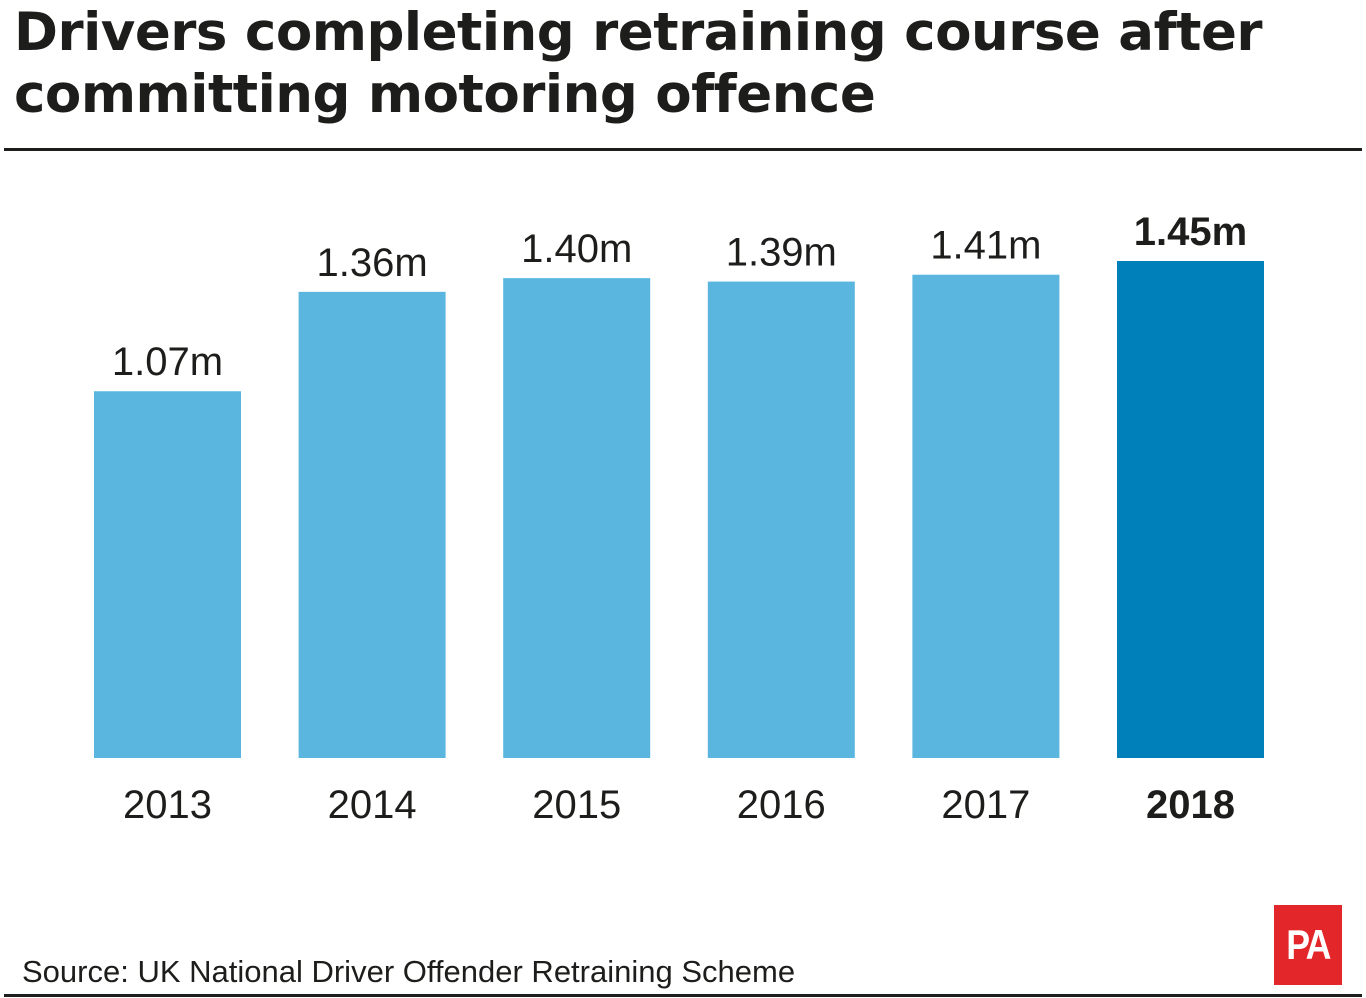 The width and height of the screenshot is (1366, 998). Describe the element at coordinates (1190, 232) in the screenshot. I see `data-label-2018: 1.45m` at that location.